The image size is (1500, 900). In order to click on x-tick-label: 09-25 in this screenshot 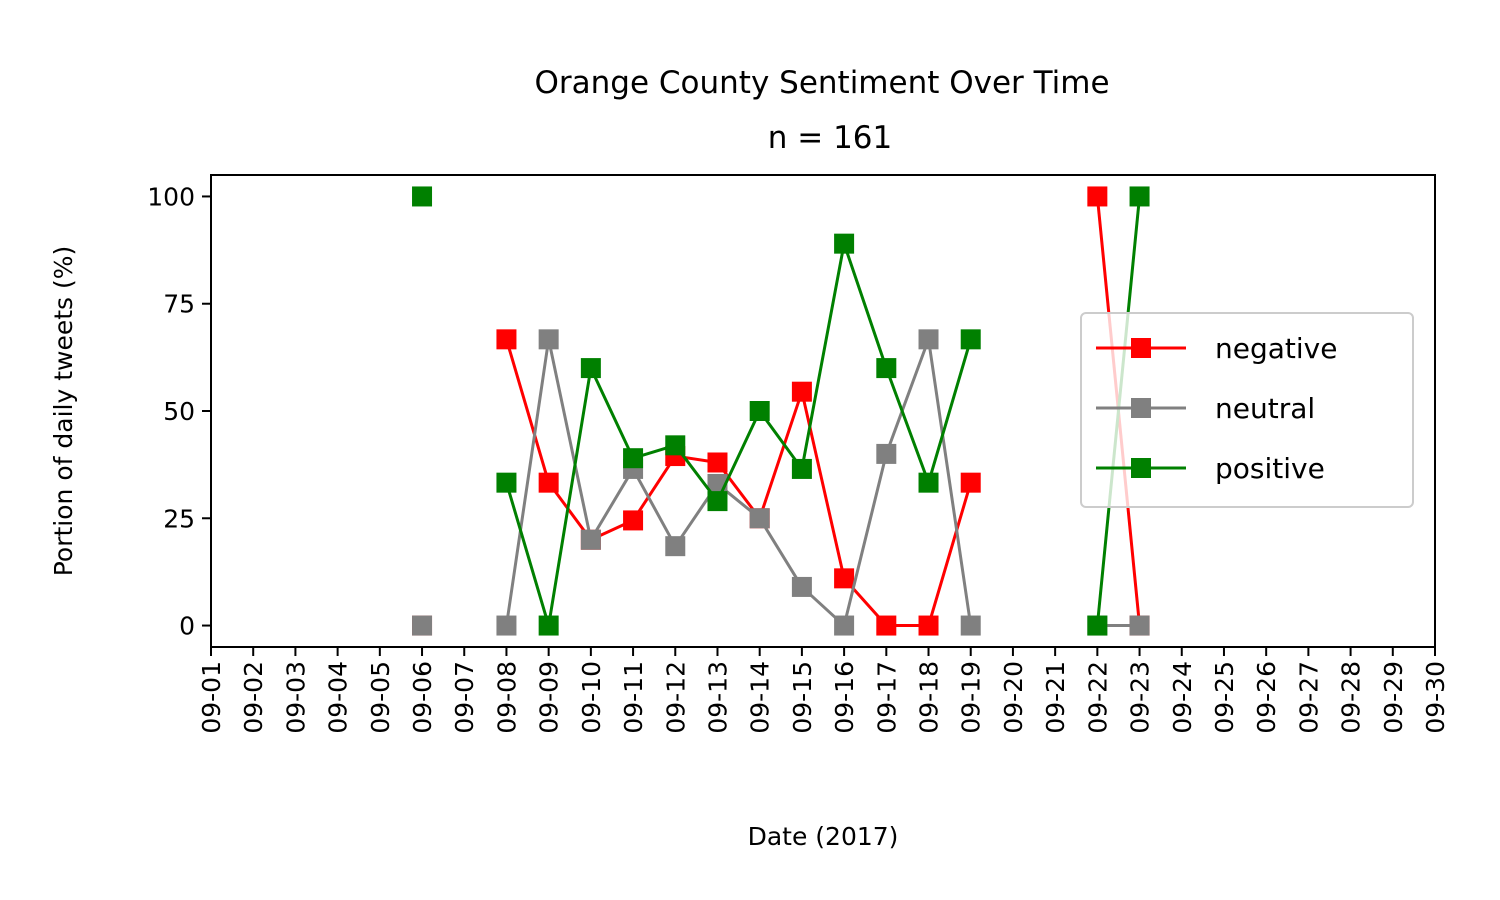, I will do `click(1224, 697)`.